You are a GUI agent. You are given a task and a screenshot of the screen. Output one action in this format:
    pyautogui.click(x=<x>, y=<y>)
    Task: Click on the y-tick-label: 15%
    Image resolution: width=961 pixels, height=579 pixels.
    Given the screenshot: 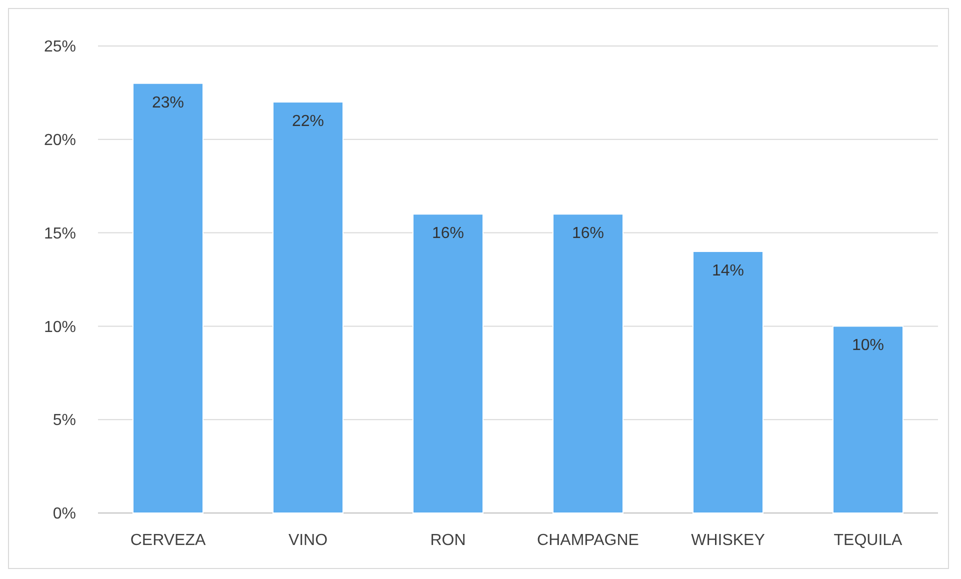 What is the action you would take?
    pyautogui.click(x=60, y=233)
    